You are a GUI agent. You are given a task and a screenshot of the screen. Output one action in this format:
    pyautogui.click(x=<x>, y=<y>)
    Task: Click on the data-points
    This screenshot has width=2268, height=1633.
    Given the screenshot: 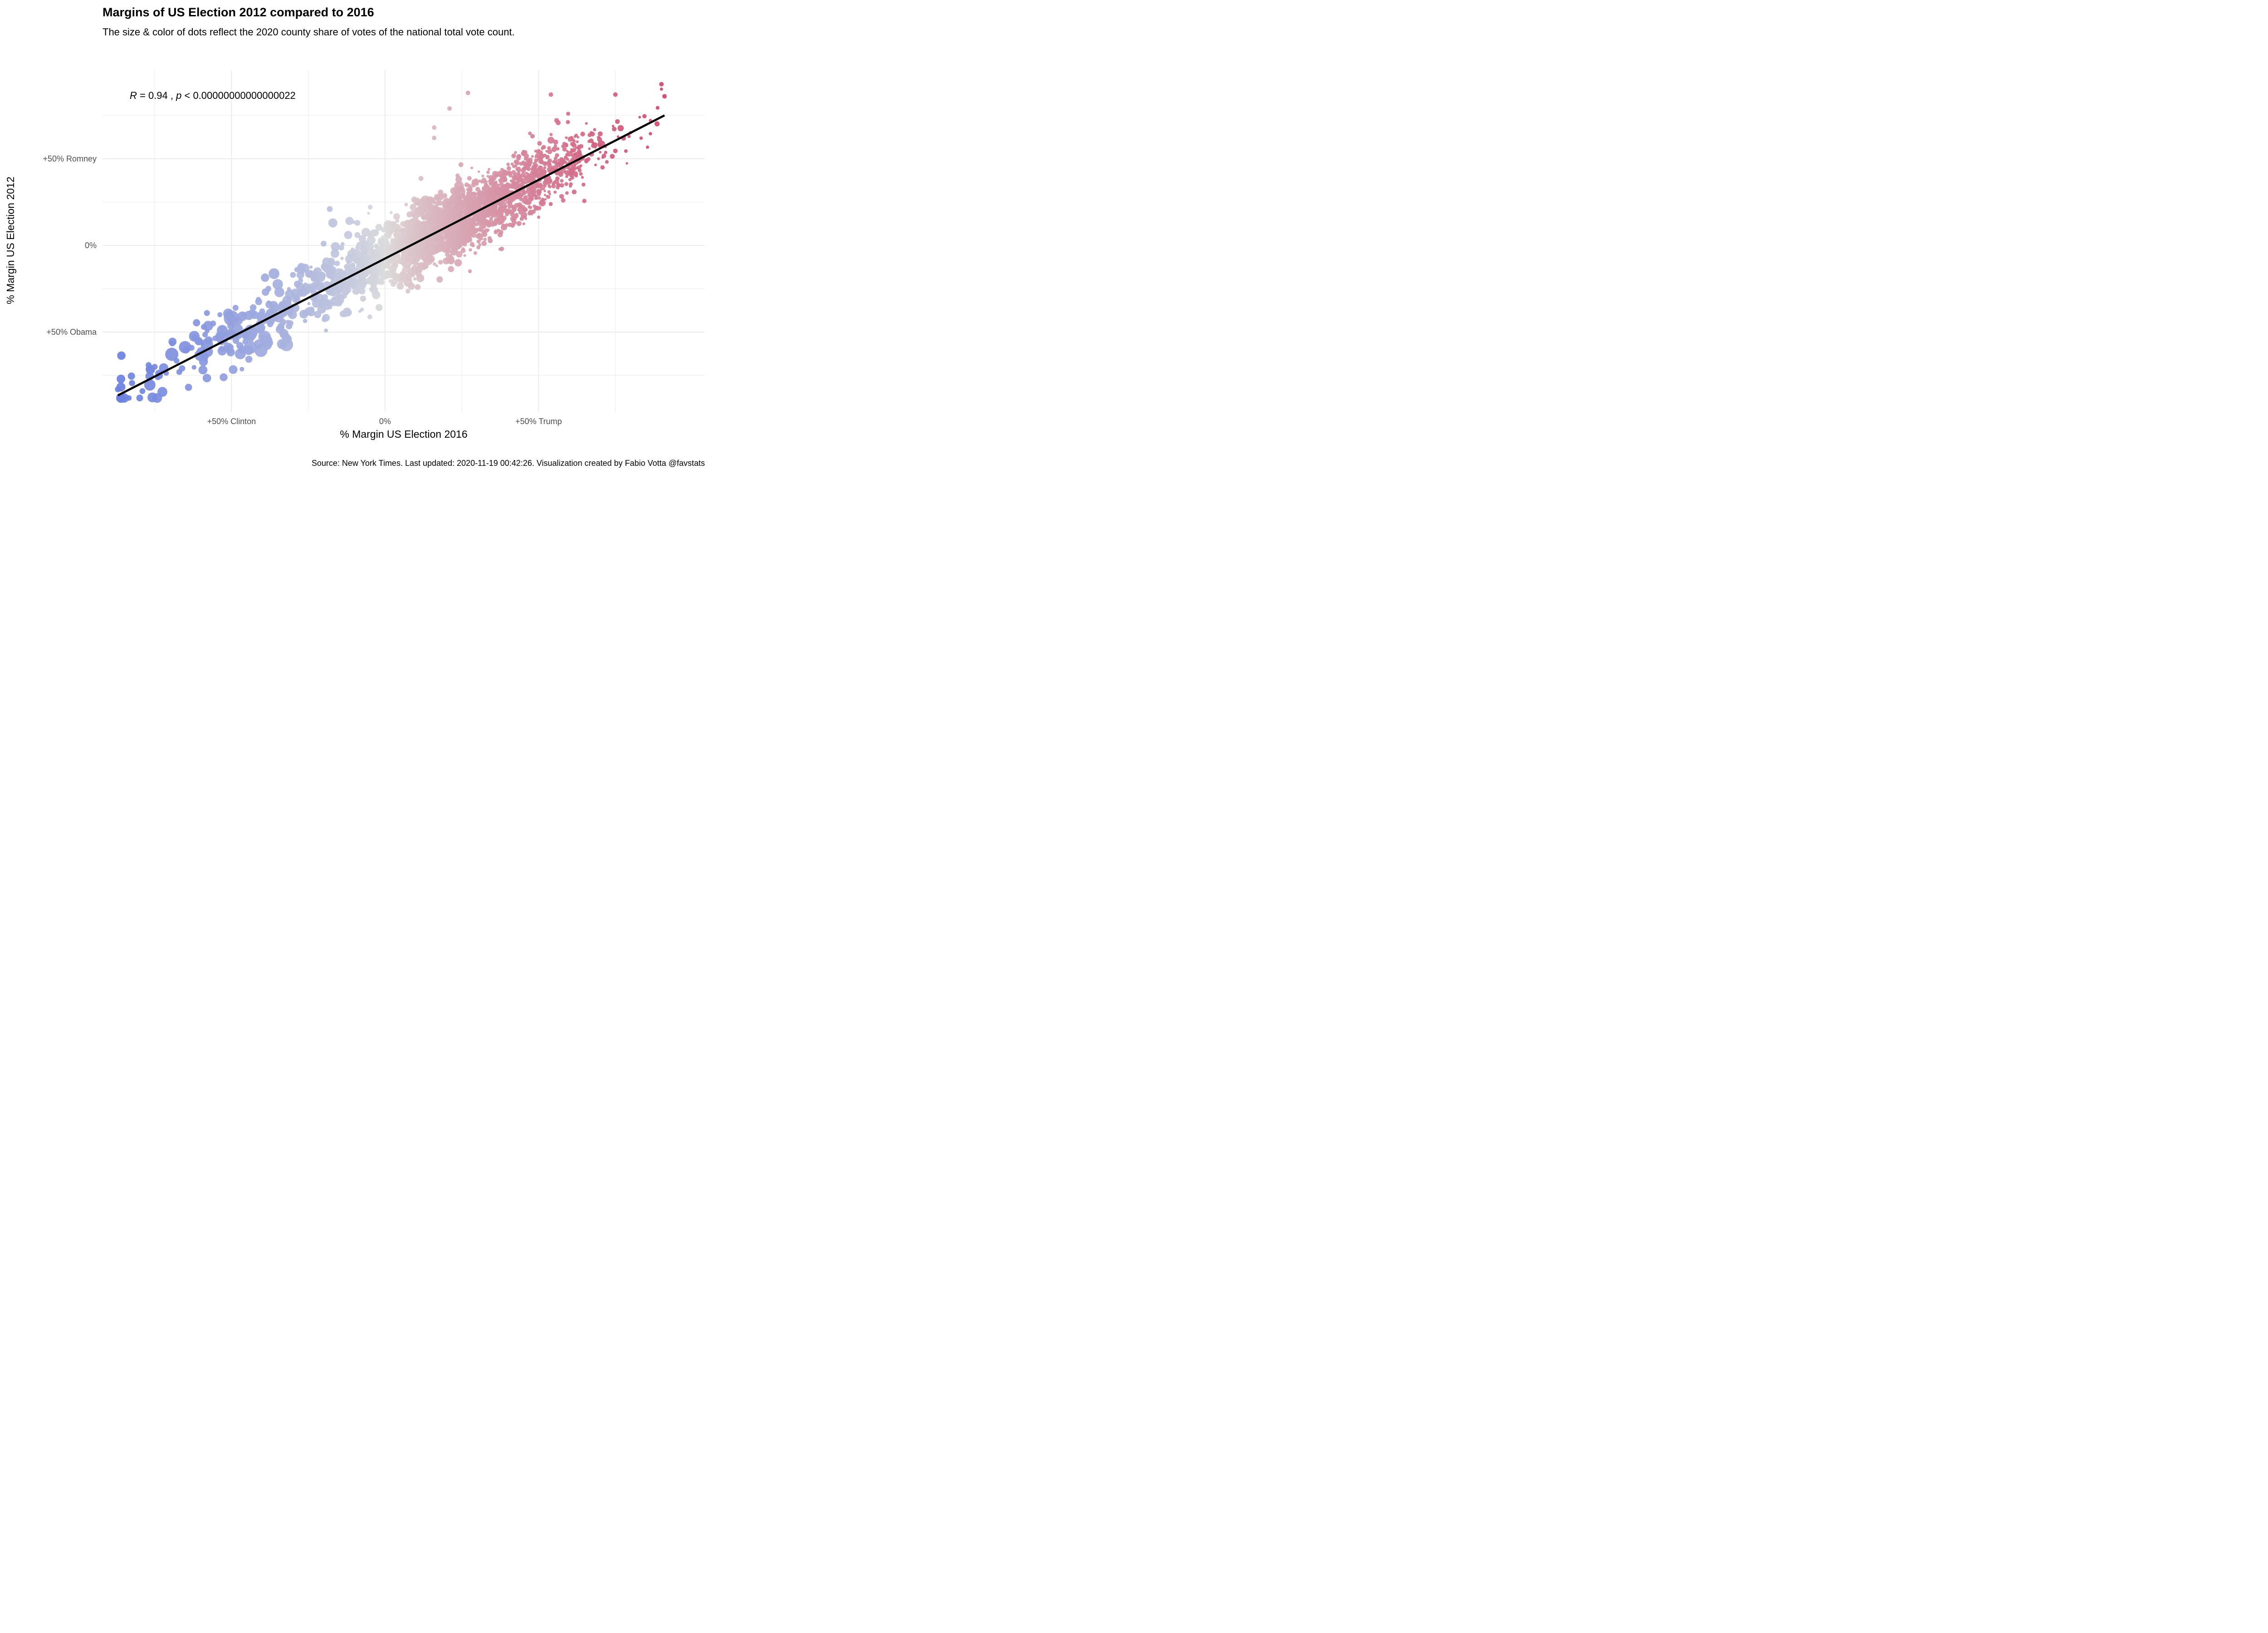 What is the action you would take?
    pyautogui.click(x=391, y=242)
    